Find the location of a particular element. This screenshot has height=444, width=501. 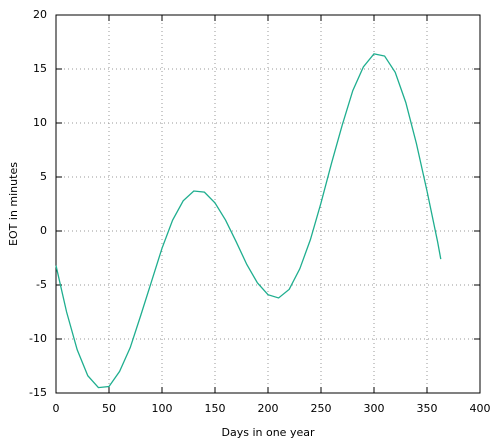

y-tick-label: -15 is located at coordinates (38, 392).